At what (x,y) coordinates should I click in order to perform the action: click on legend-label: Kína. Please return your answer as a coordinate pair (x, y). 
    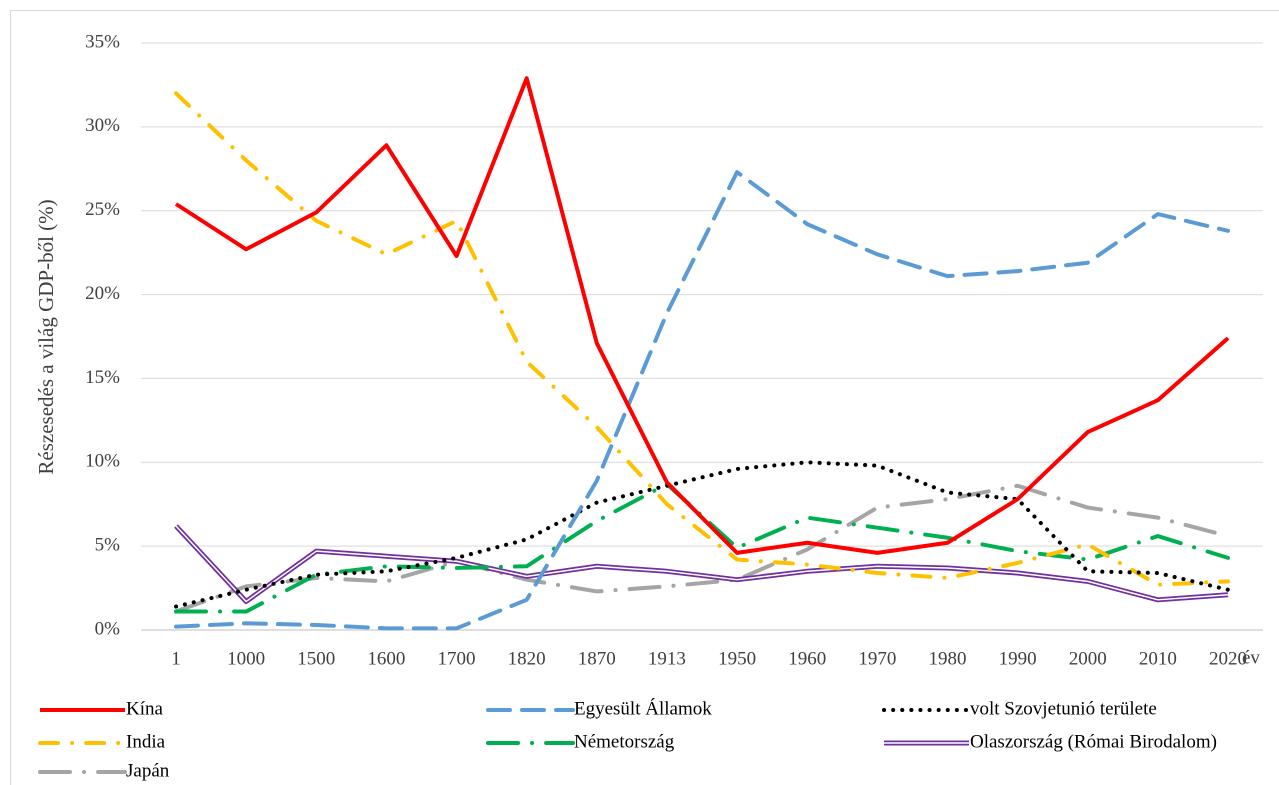
    Looking at the image, I should click on (145, 708).